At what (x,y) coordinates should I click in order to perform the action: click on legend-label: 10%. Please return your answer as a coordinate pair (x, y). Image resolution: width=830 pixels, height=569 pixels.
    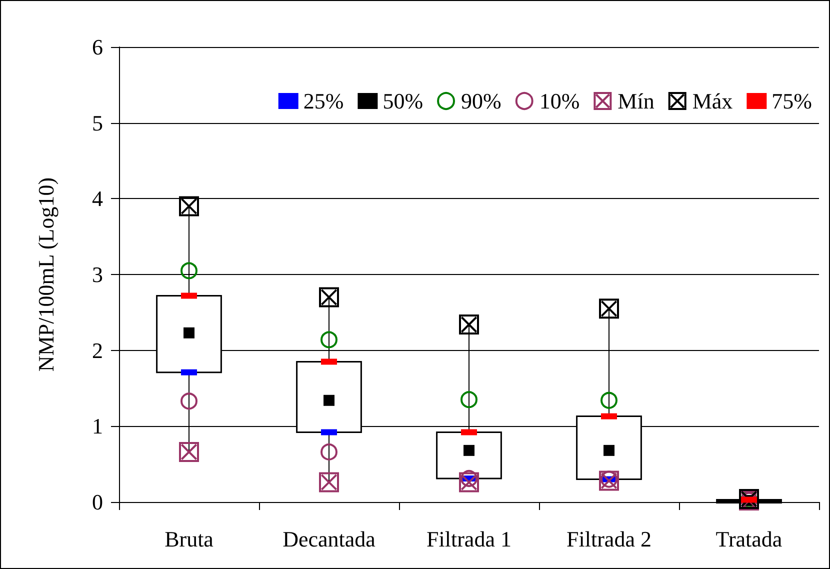
    Looking at the image, I should click on (559, 101).